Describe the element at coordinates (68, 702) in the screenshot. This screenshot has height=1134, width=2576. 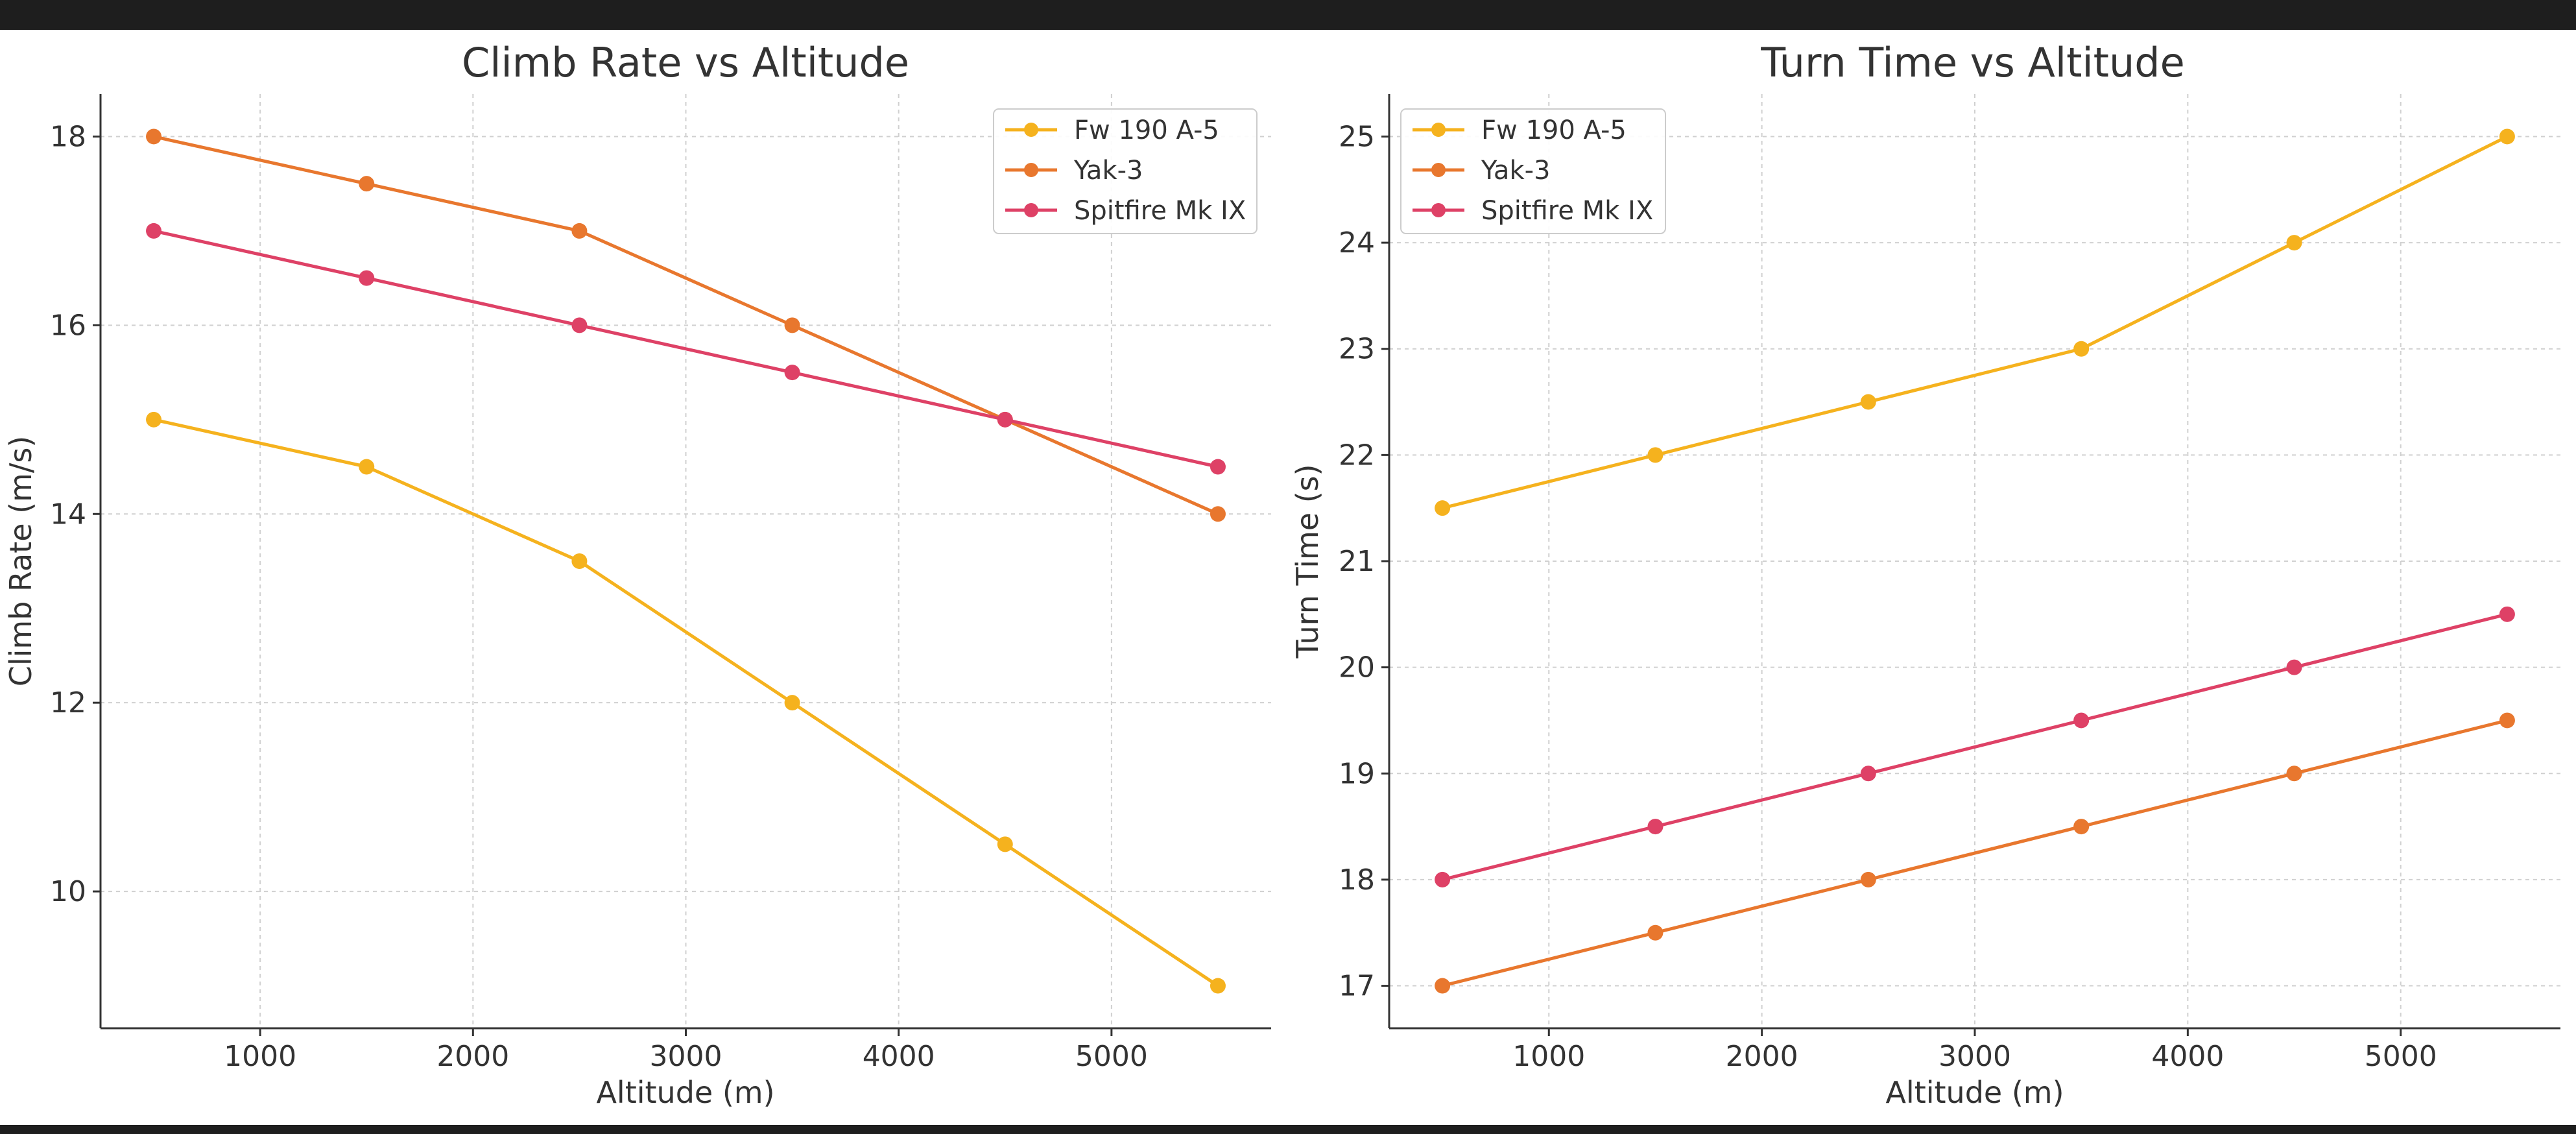
I see `y-tick-label: 12` at that location.